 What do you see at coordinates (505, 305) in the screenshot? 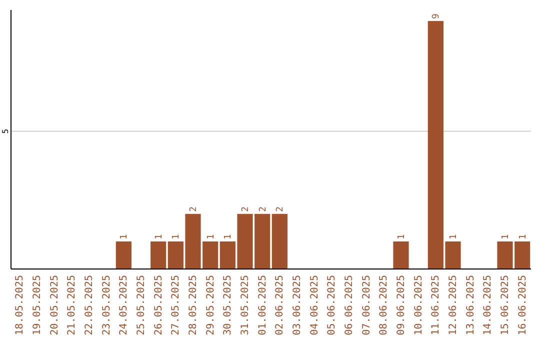
I see `x-tick-label: 15.06.2025` at bounding box center [505, 305].